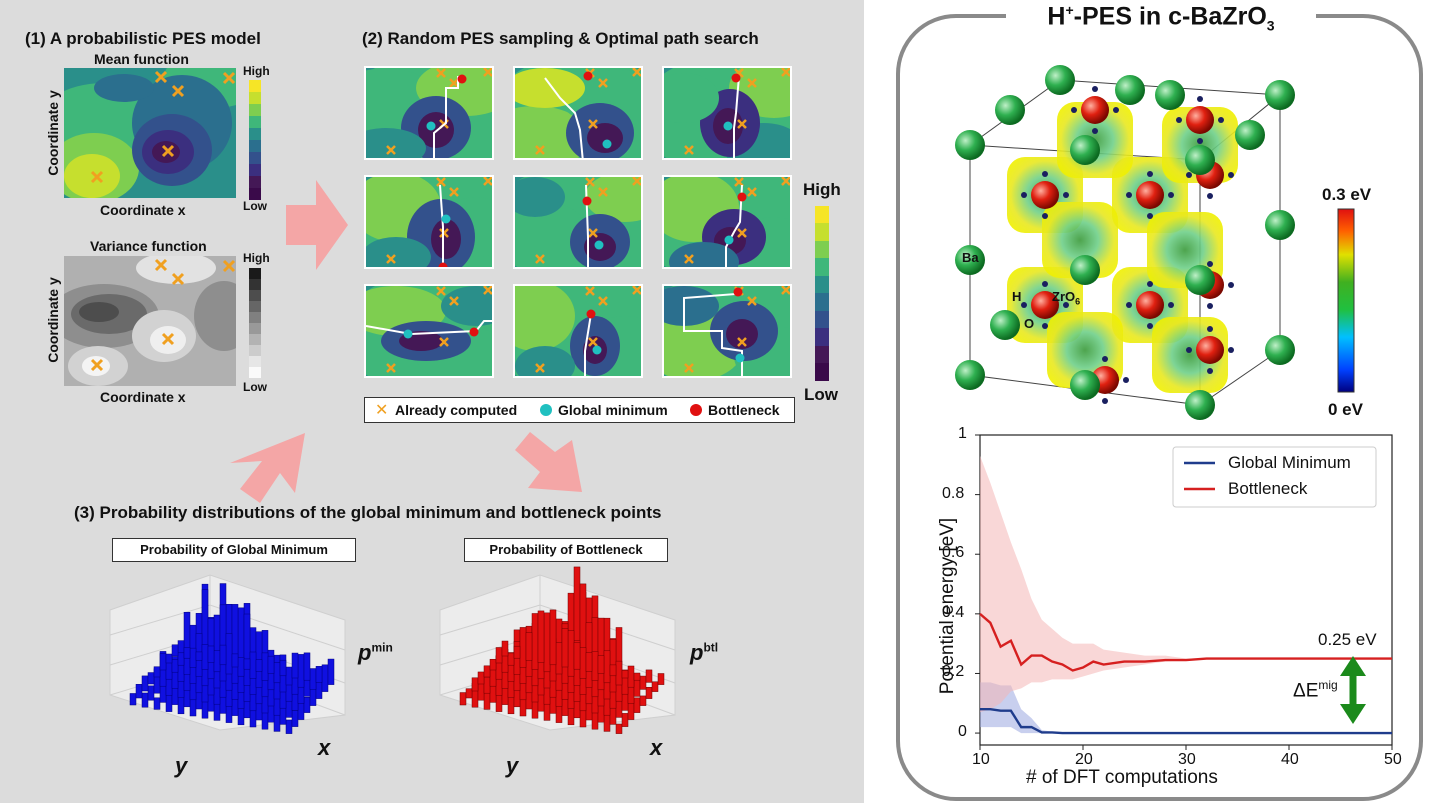  Describe the element at coordinates (1186, 584) in the screenshot. I see `uncertainty-band` at that location.